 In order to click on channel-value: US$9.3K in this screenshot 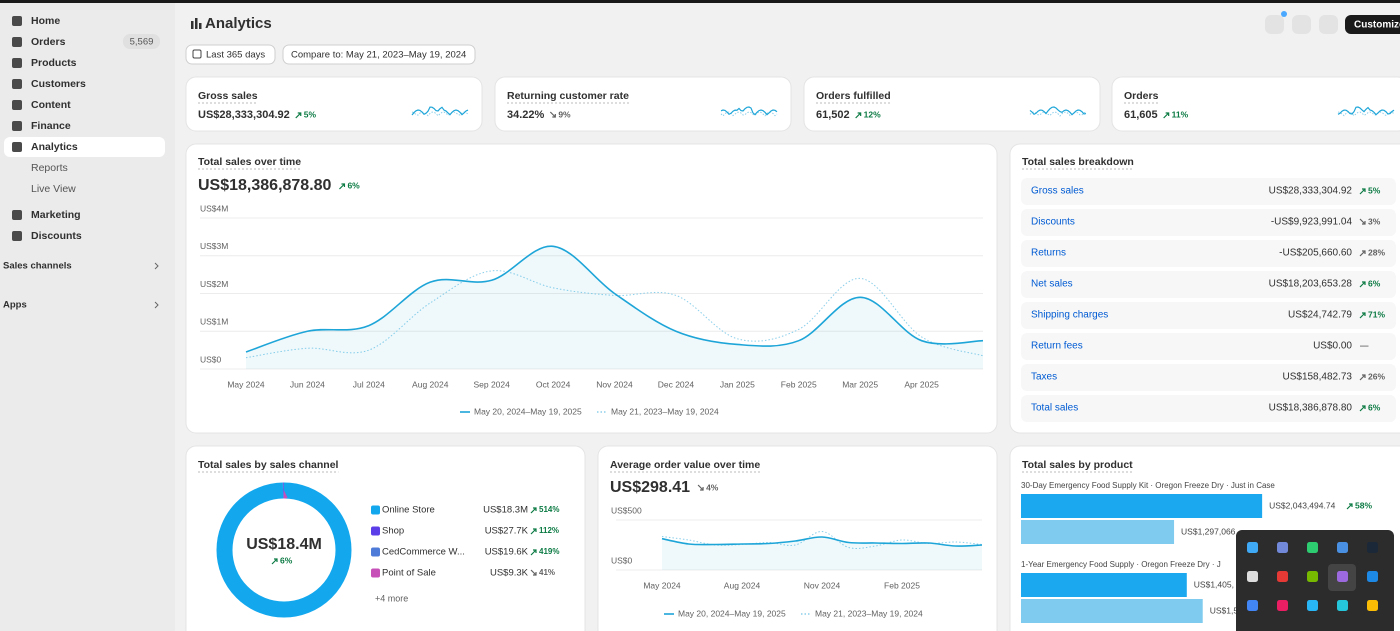, I will do `click(509, 573)`.